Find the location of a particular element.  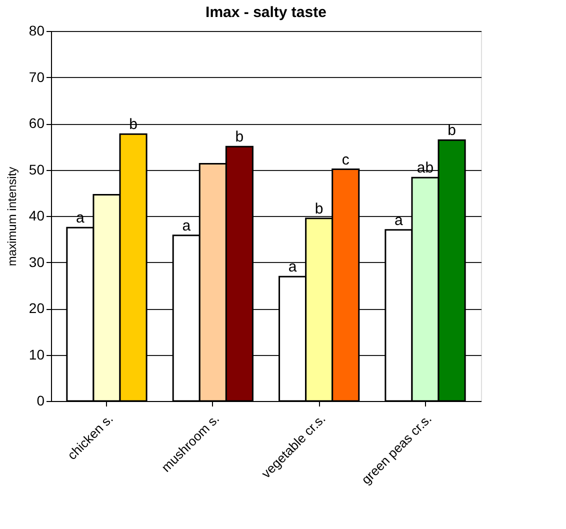

y-tick-label: 50 is located at coordinates (36, 169).